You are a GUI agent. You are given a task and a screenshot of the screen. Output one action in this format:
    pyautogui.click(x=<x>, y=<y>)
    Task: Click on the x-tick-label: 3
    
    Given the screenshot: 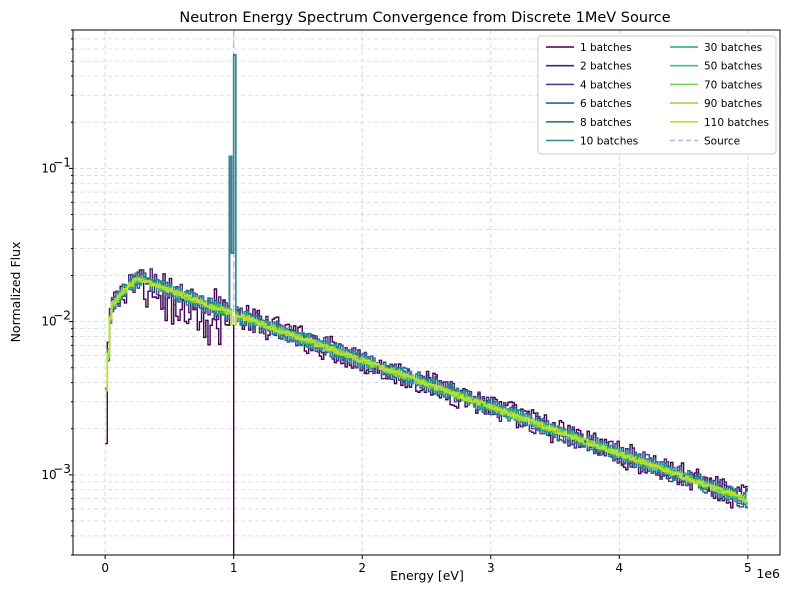 What is the action you would take?
    pyautogui.click(x=491, y=568)
    